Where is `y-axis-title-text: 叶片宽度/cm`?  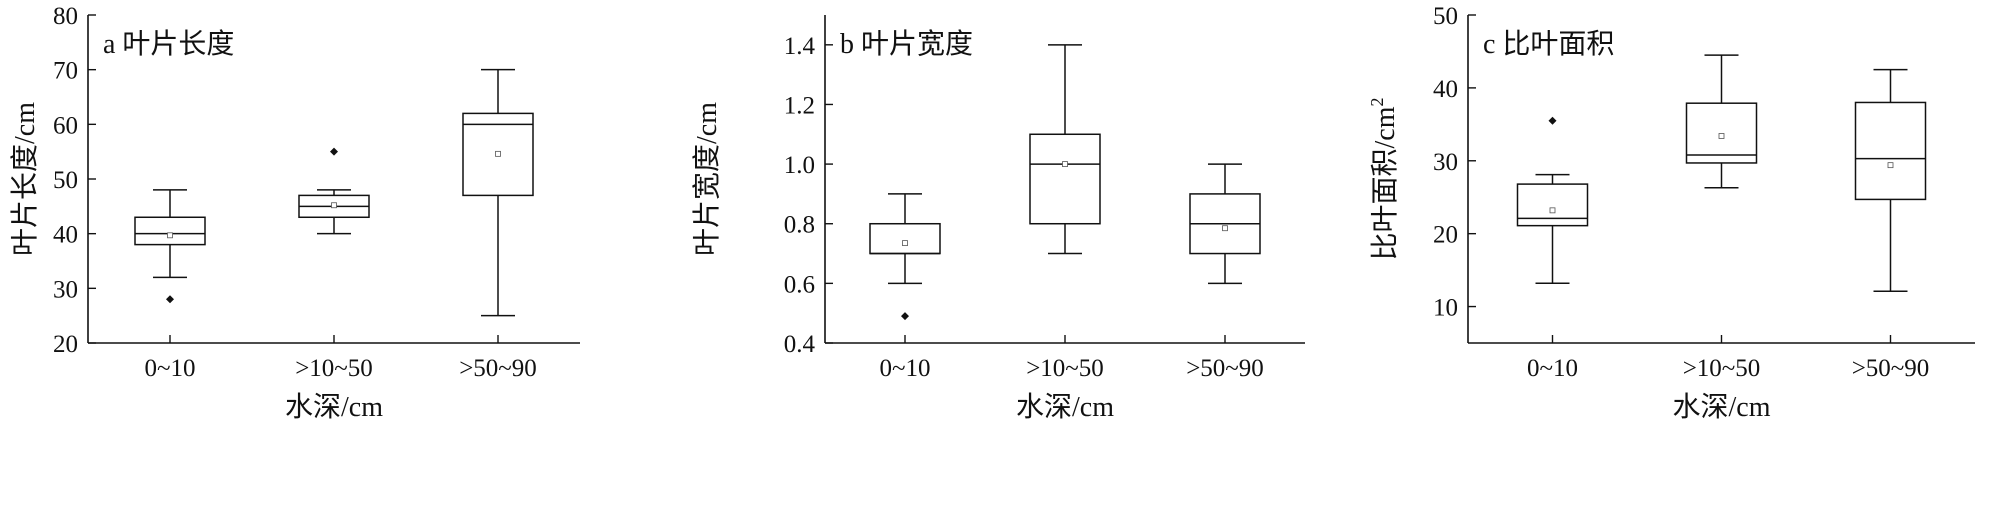
y-axis-title-text: 叶片宽度/cm is located at coordinates (707, 179).